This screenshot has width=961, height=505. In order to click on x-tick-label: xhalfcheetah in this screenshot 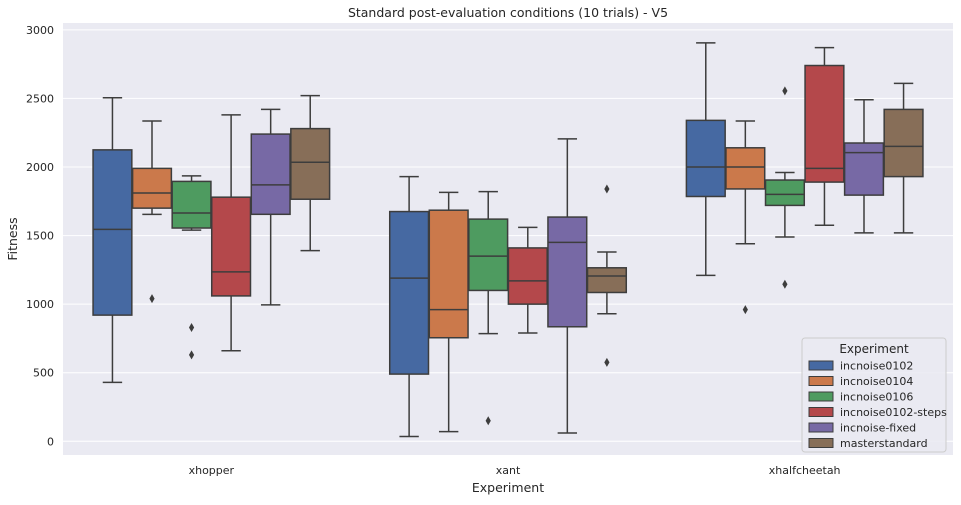, I will do `click(805, 470)`.